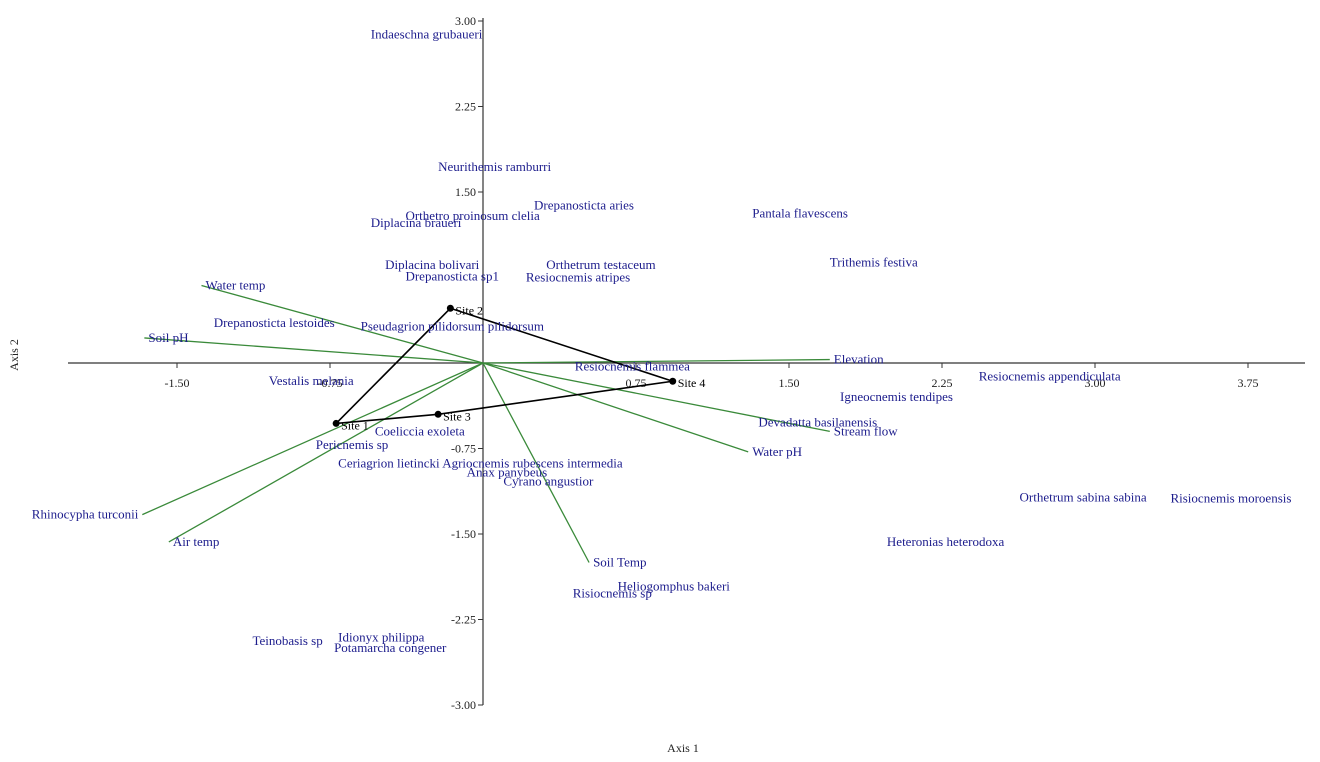 This screenshot has height=762, width=1320. What do you see at coordinates (452, 326) in the screenshot?
I see `species-label-pseudagrion-pilidorsum-pilidorsum: Pseudagrion pilidorsum pilidorsum` at bounding box center [452, 326].